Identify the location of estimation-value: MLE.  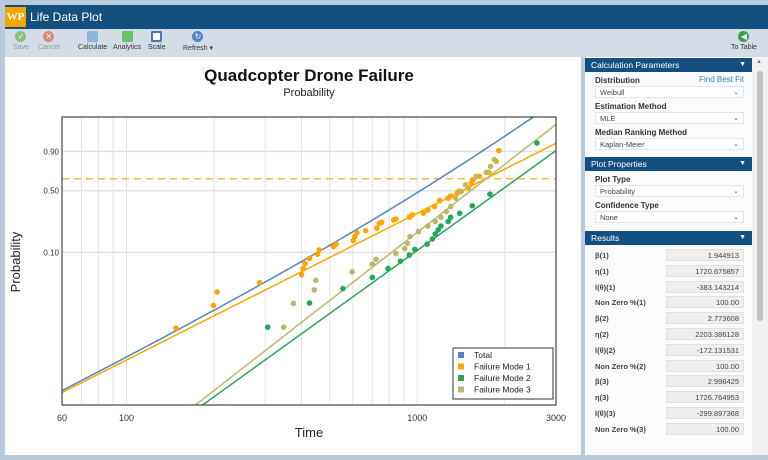
(608, 118).